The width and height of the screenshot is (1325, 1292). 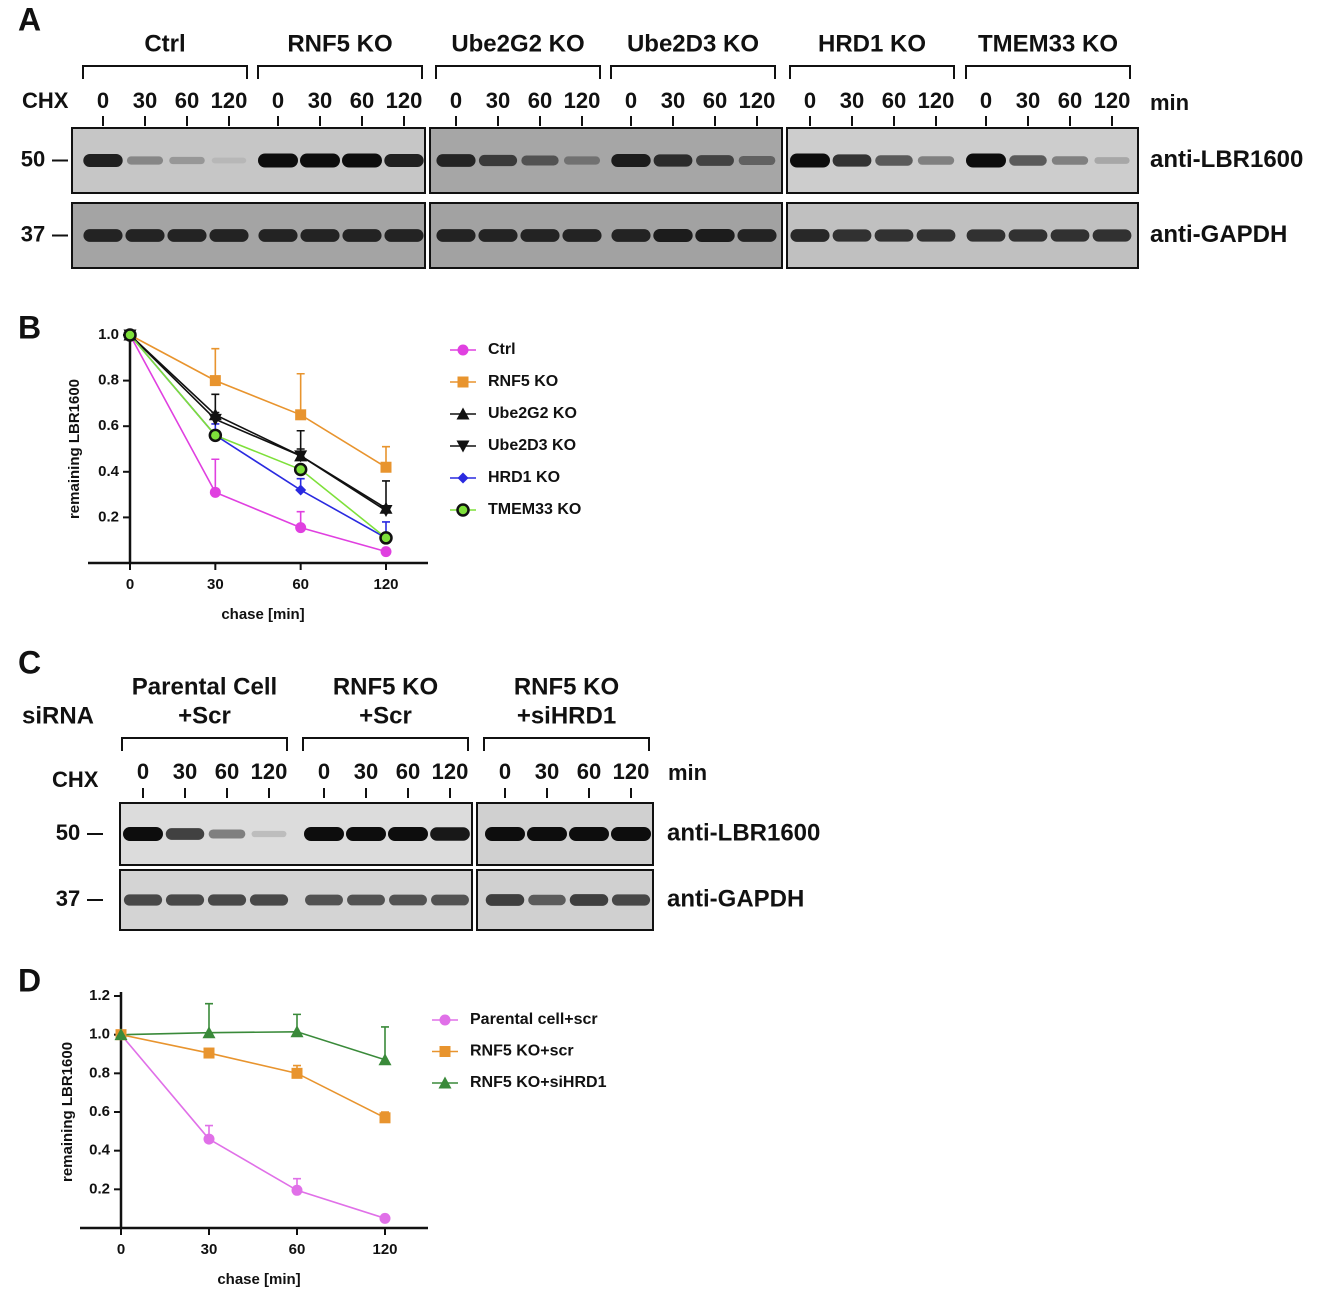 I want to click on y-axis-title: remaining LBR1600, so click(x=74, y=449).